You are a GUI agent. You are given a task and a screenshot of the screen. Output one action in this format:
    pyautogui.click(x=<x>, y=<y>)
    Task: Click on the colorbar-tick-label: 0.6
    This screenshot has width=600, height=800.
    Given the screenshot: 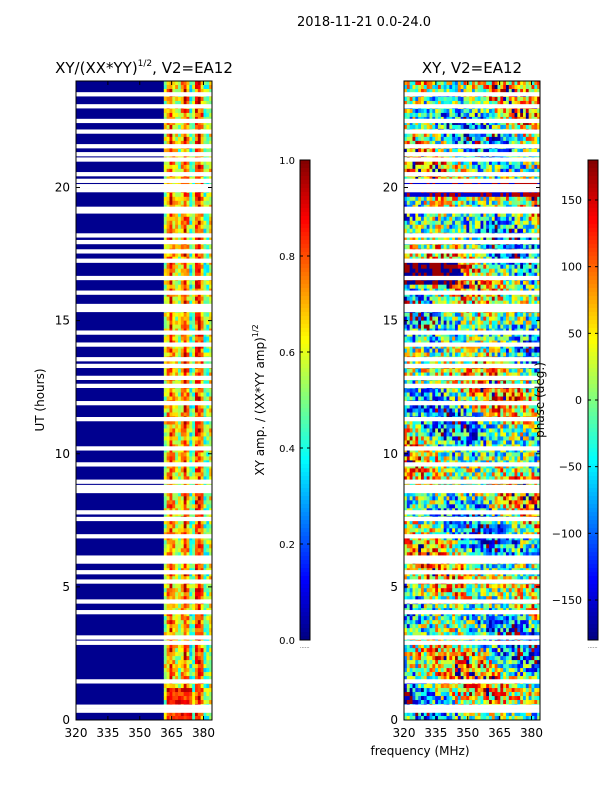 What is the action you would take?
    pyautogui.click(x=287, y=353)
    